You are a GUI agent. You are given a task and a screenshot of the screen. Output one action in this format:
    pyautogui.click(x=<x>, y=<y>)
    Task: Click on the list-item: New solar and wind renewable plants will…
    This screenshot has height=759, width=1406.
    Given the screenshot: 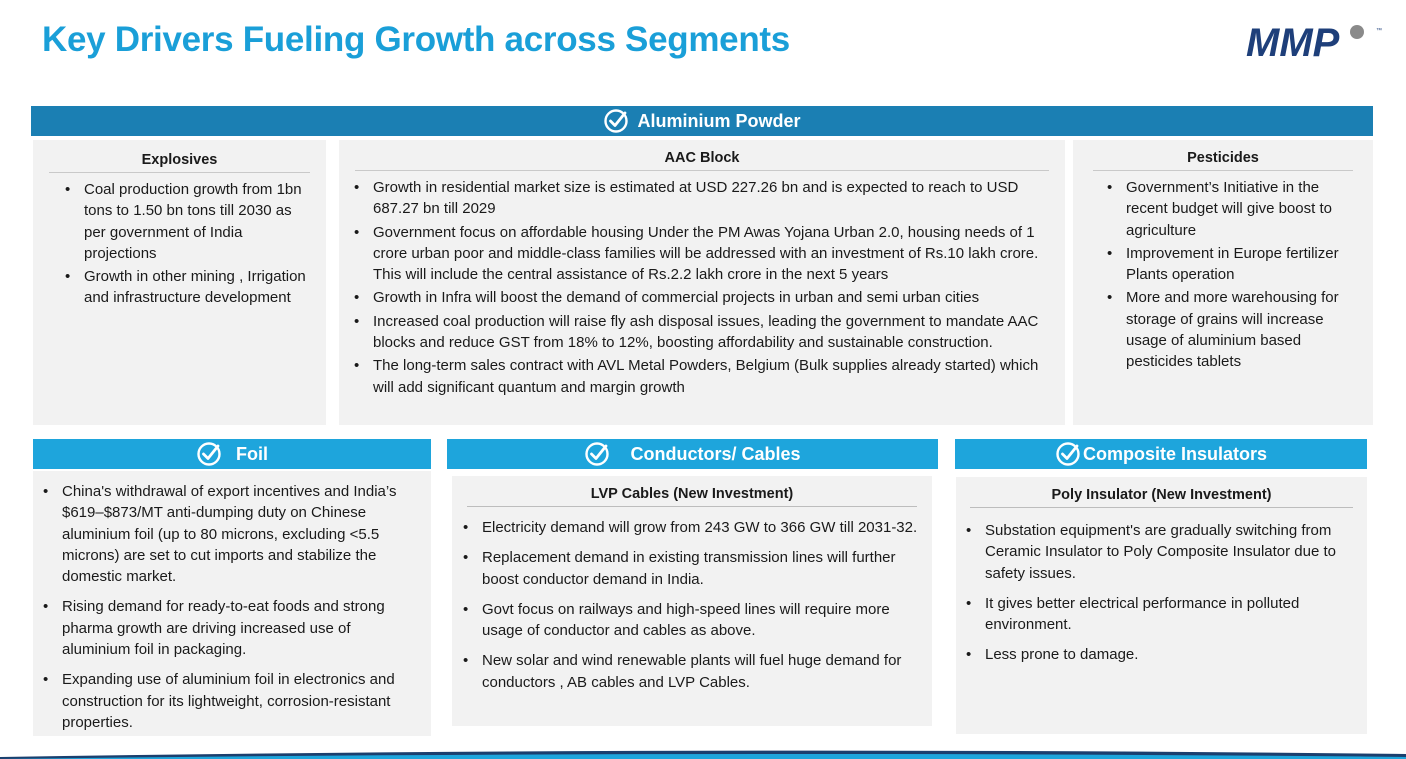 What is the action you would take?
    pyautogui.click(x=691, y=671)
    